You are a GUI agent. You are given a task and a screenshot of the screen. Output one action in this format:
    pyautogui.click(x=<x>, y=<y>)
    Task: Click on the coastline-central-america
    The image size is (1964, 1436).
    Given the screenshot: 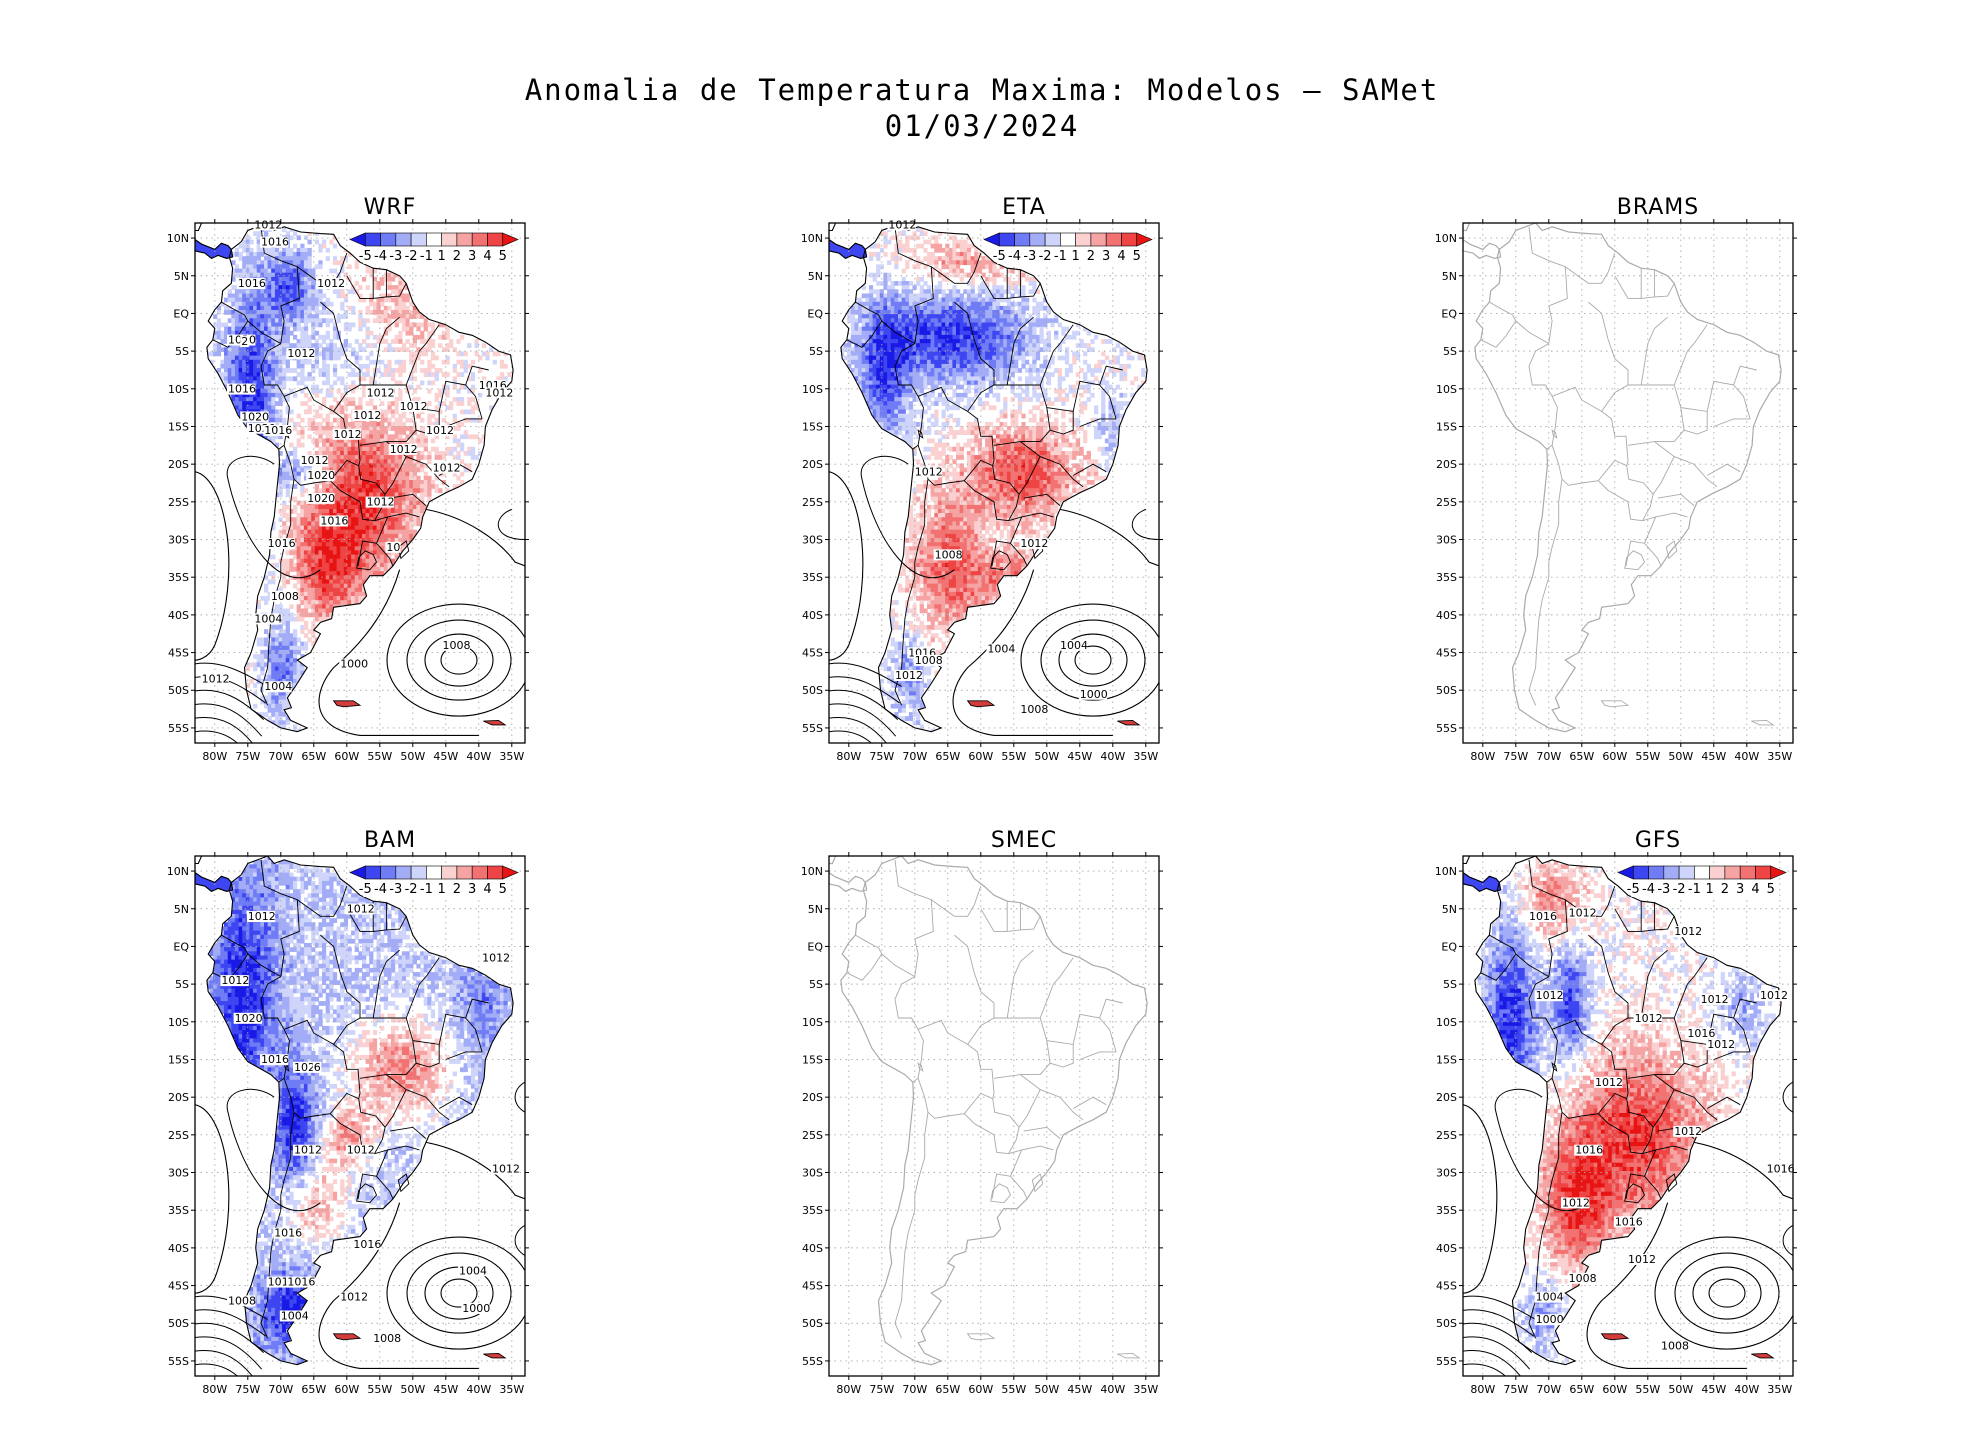 What is the action you would take?
    pyautogui.click(x=848, y=882)
    